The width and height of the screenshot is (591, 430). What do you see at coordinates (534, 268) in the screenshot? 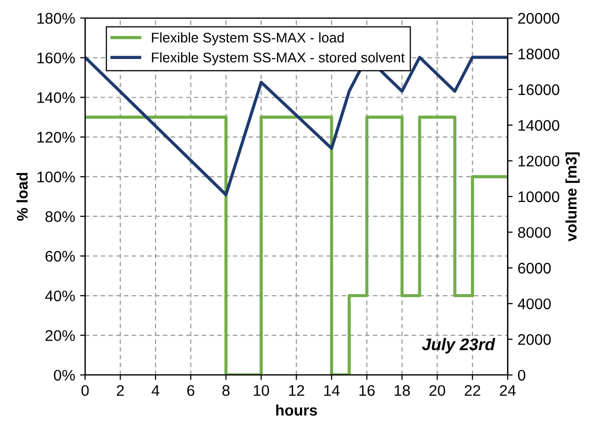
I see `y2-tick-label: 6000` at bounding box center [534, 268].